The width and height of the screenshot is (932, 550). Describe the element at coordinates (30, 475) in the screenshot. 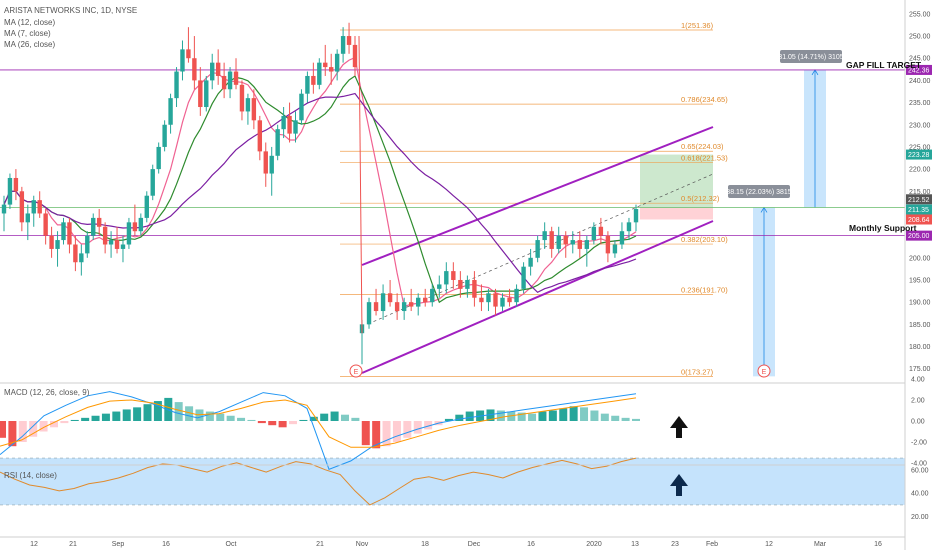

I see `rsi-panel-label: RSI (14, close)` at that location.